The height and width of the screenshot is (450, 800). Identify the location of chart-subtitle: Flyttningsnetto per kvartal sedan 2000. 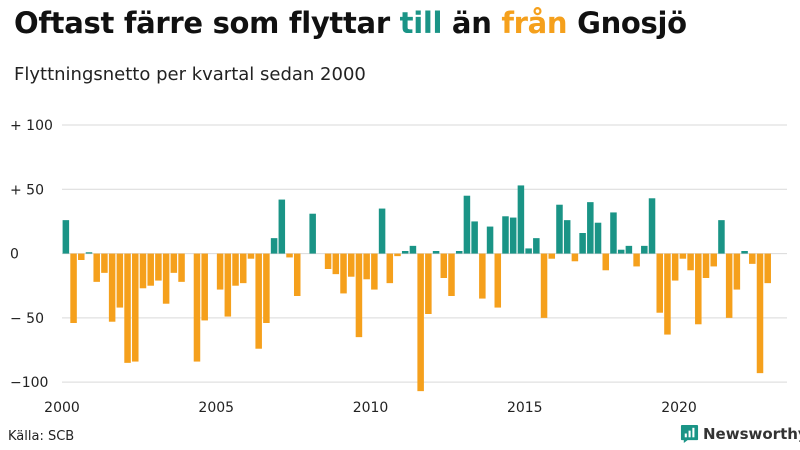
(190, 74).